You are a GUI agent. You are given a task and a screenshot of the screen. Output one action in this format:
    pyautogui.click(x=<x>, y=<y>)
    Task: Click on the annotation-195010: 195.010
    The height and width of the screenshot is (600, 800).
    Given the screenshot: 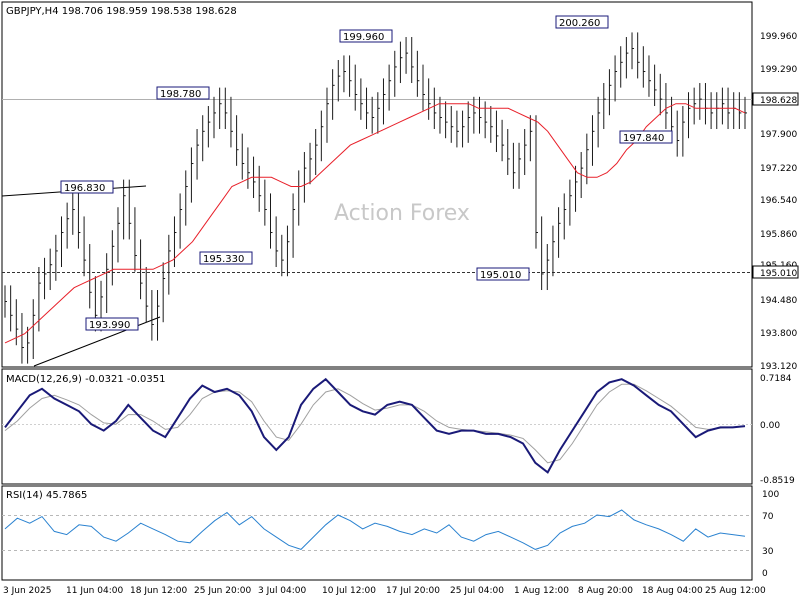 What is the action you would take?
    pyautogui.click(x=500, y=275)
    